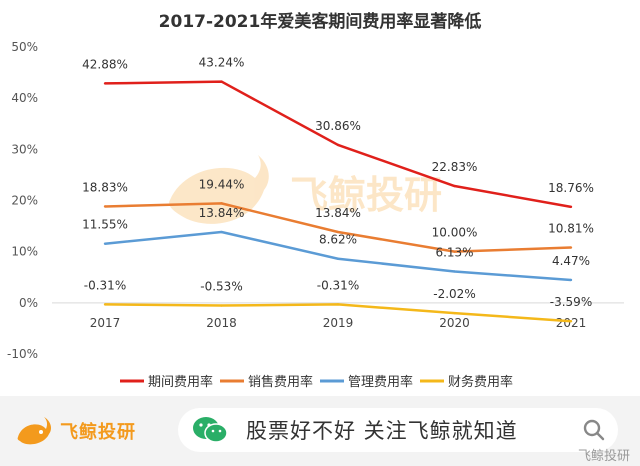 The width and height of the screenshot is (640, 466). What do you see at coordinates (455, 233) in the screenshot?
I see `data-label: 10.00%` at bounding box center [455, 233].